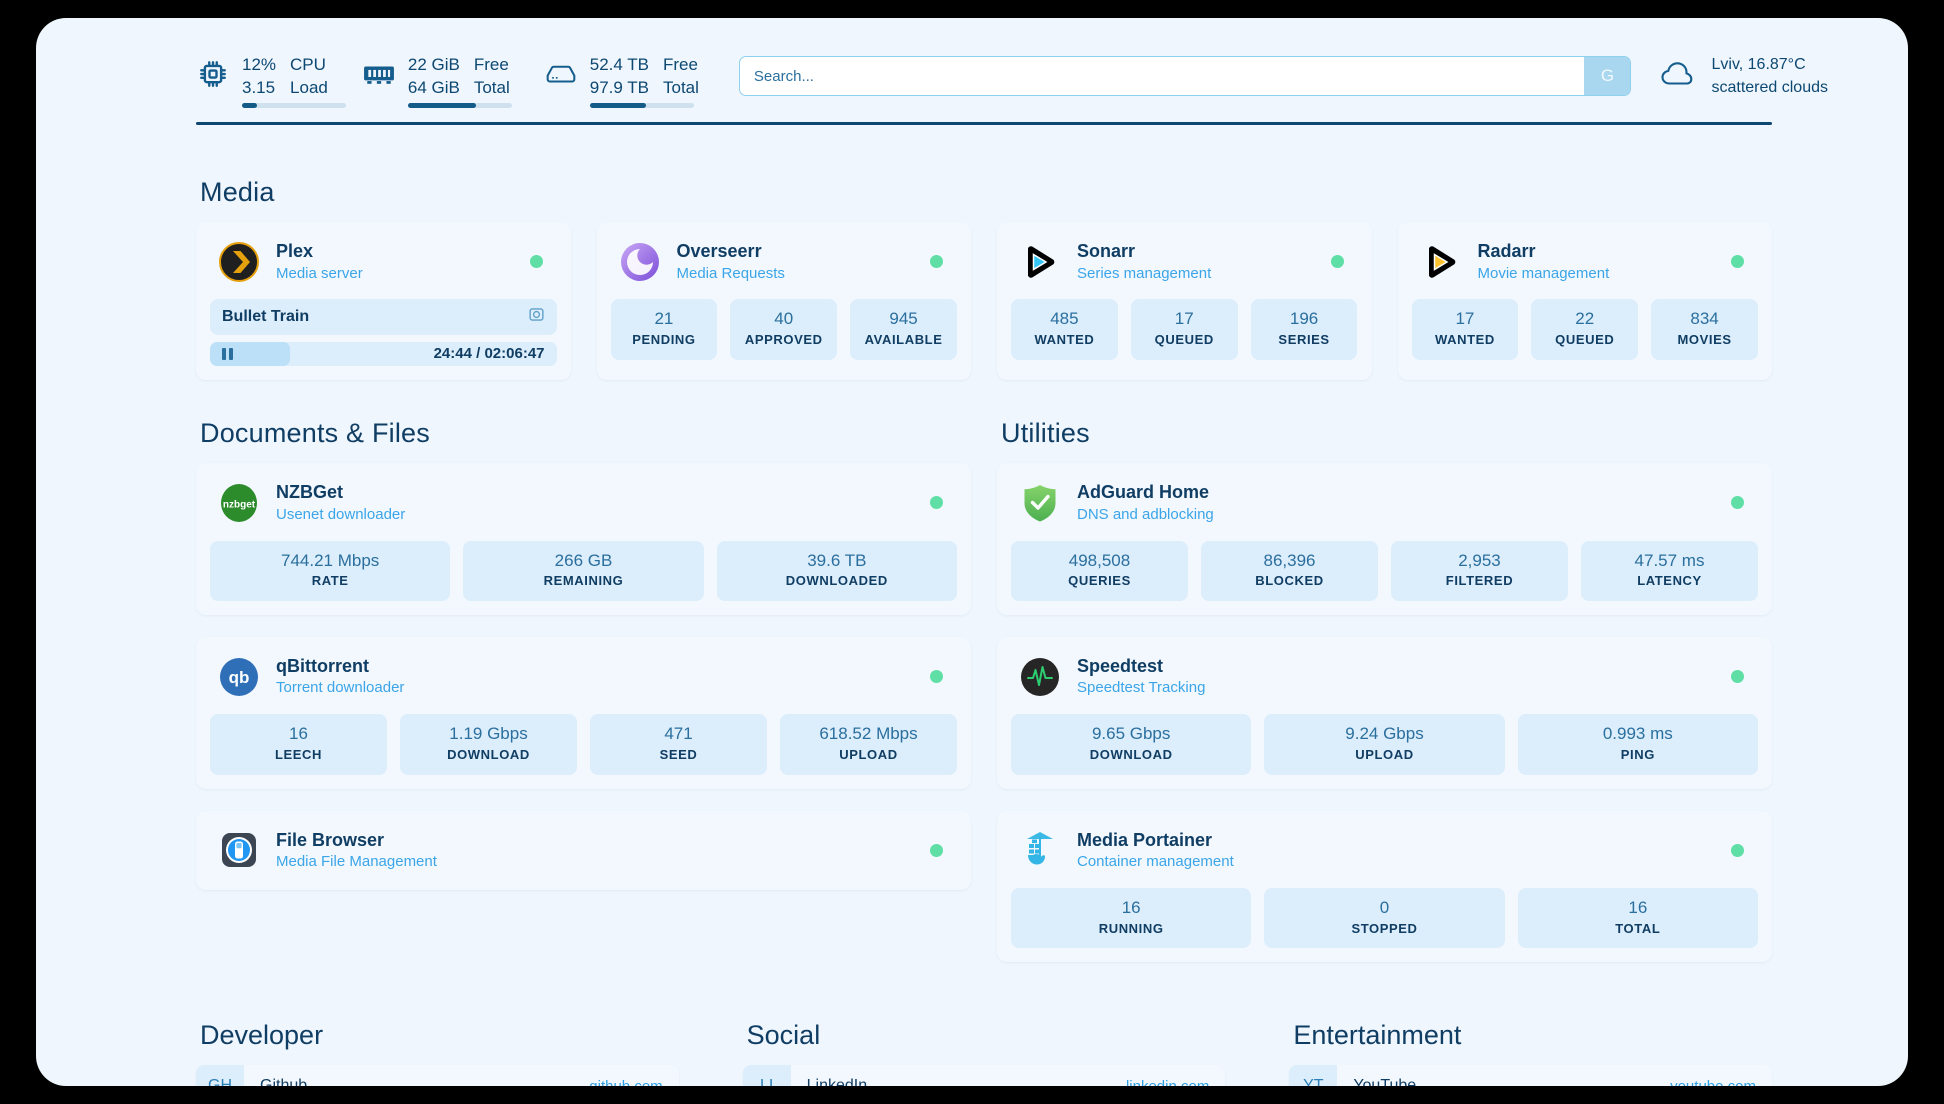 Image resolution: width=1944 pixels, height=1104 pixels. I want to click on service-card-nzbget: nzbget NZBGet Usenet downloader 74, so click(583, 539).